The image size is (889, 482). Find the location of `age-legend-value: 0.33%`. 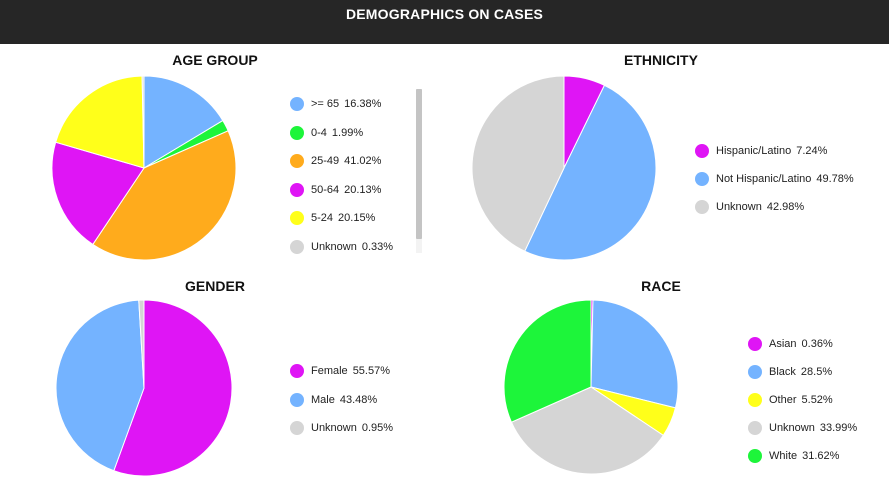

age-legend-value: 0.33% is located at coordinates (377, 246).